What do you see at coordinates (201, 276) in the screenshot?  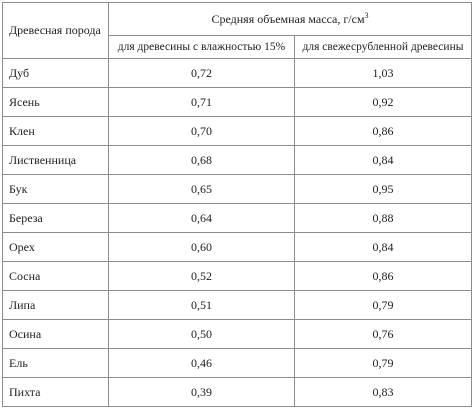 I see `moisture-15-value-cell: 0,52` at bounding box center [201, 276].